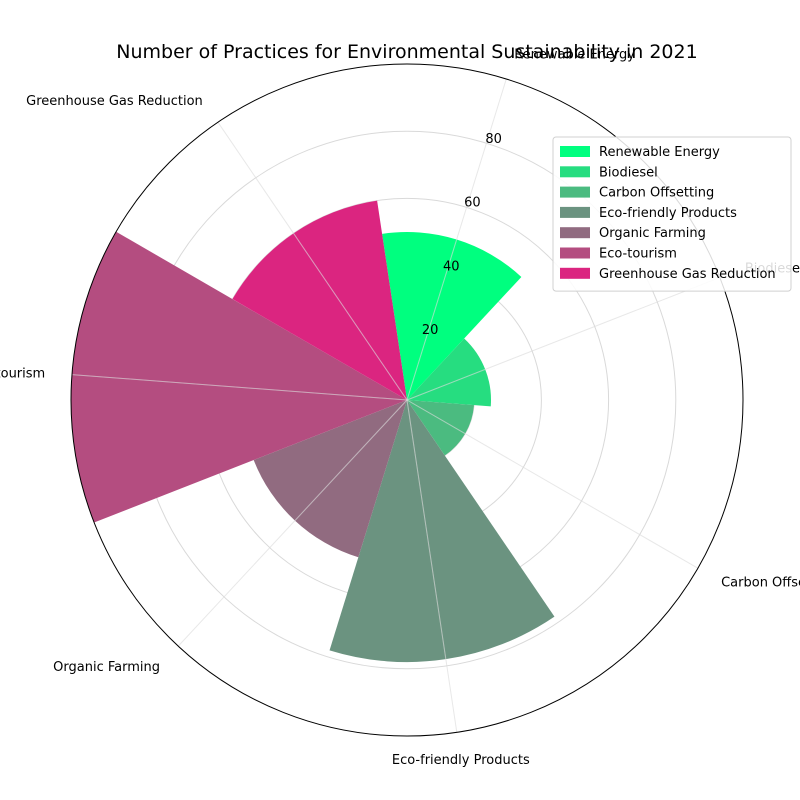  I want to click on category-label: Renewable Energy, so click(574, 54).